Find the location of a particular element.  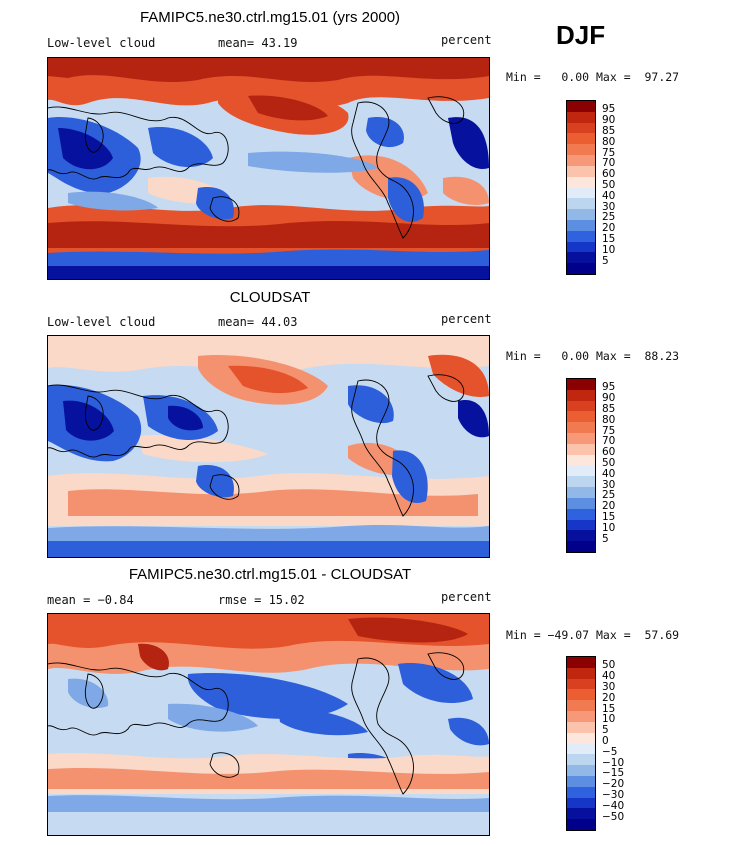

panel2-level-label: 95 is located at coordinates (609, 387).